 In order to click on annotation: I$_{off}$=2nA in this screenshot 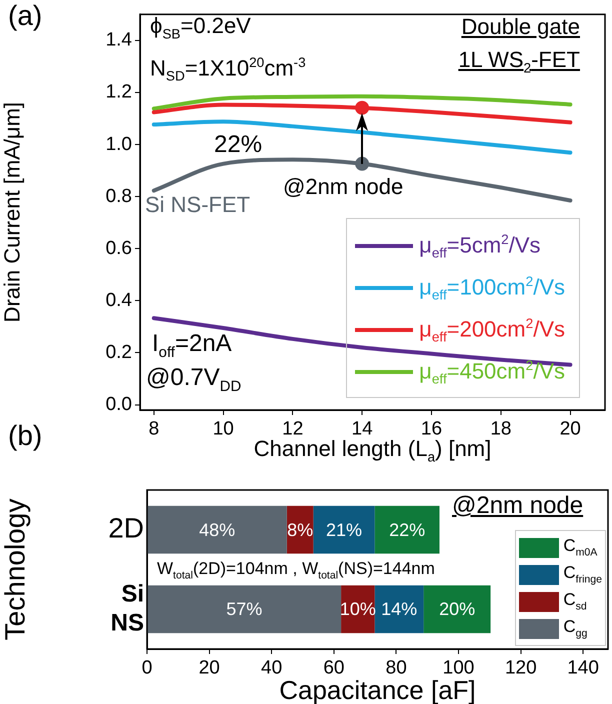, I will do `click(192, 345)`.